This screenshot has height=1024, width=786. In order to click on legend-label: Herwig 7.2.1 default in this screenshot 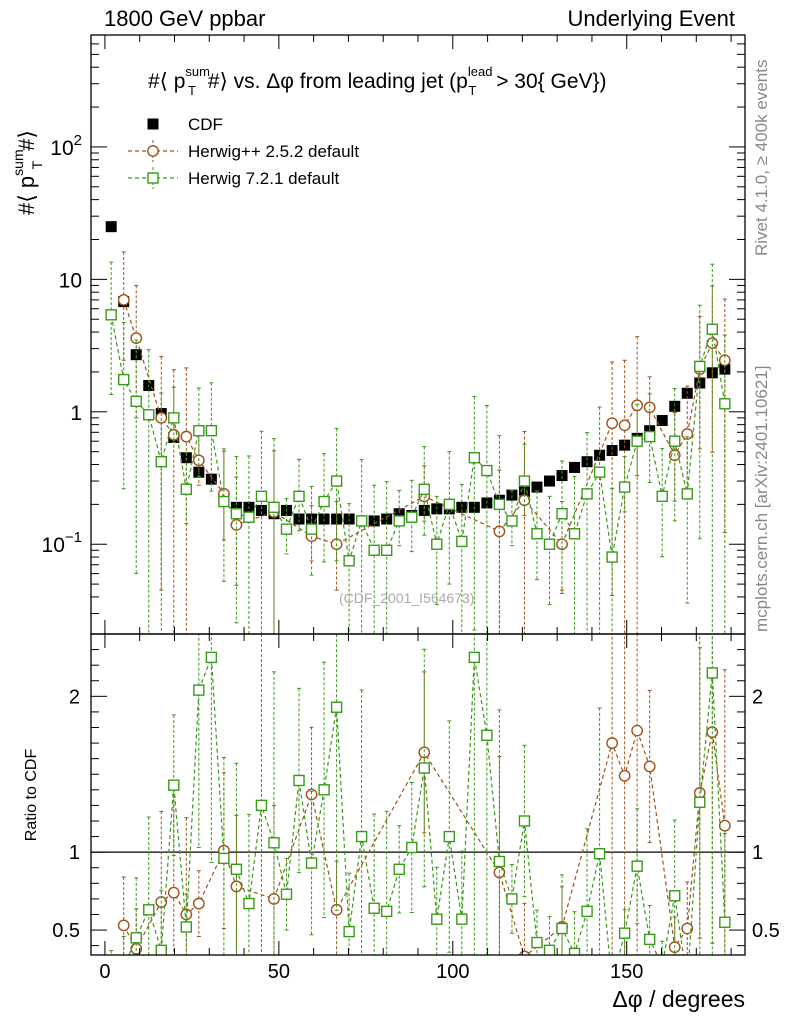, I will do `click(263, 178)`.